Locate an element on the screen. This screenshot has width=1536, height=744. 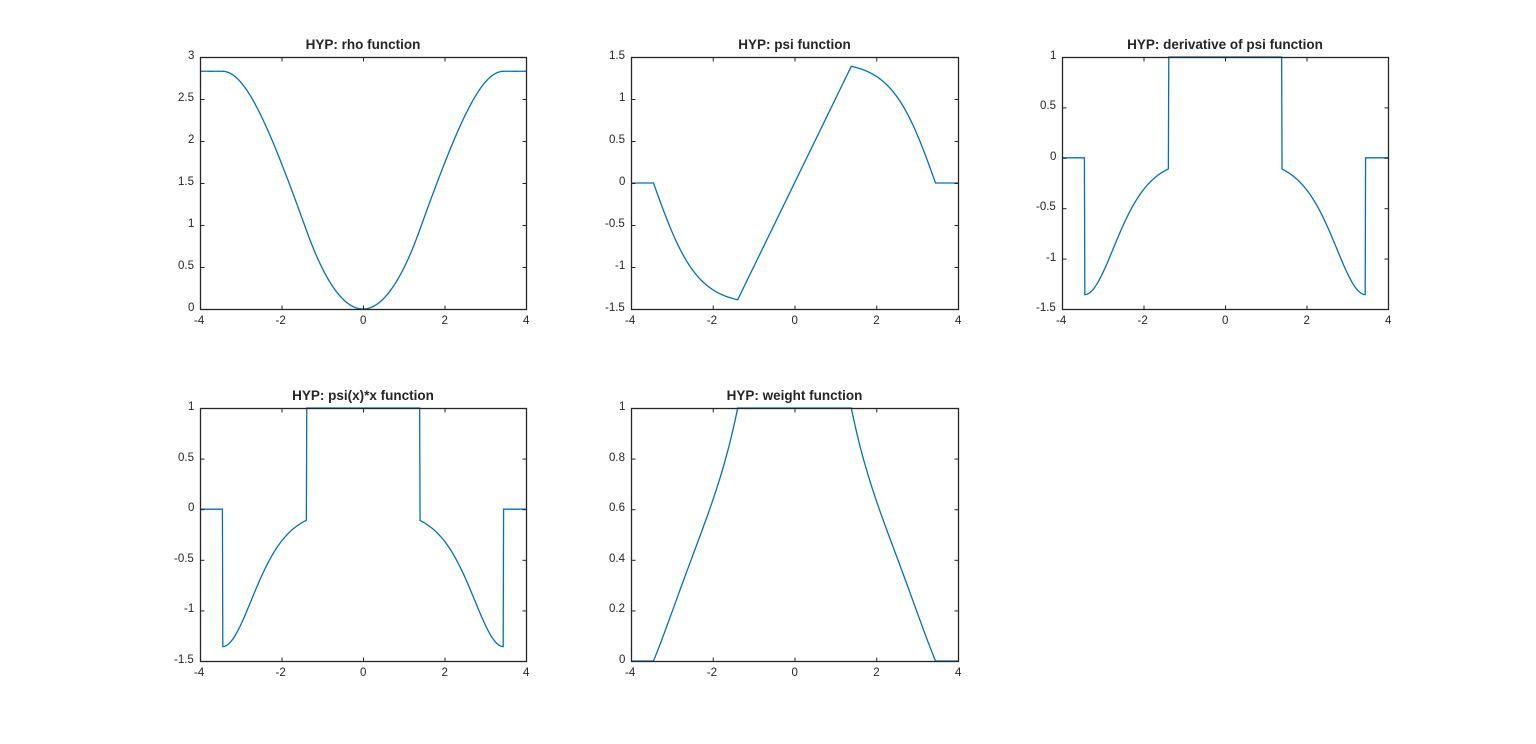
curve-rho is located at coordinates (363, 190).